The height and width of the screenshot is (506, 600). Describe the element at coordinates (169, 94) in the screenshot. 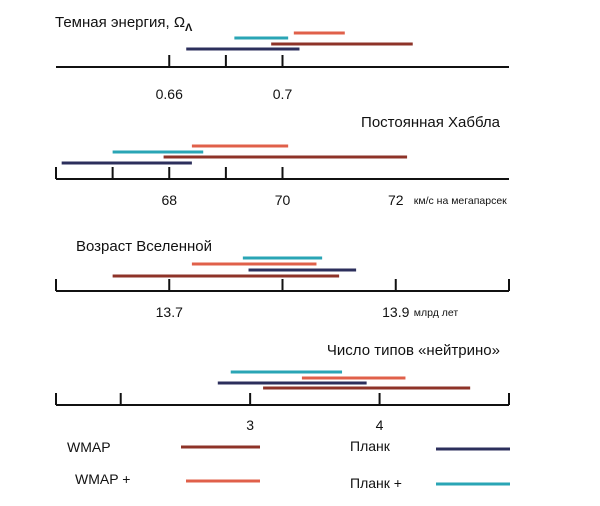

I see `tick-label: 0.66` at that location.